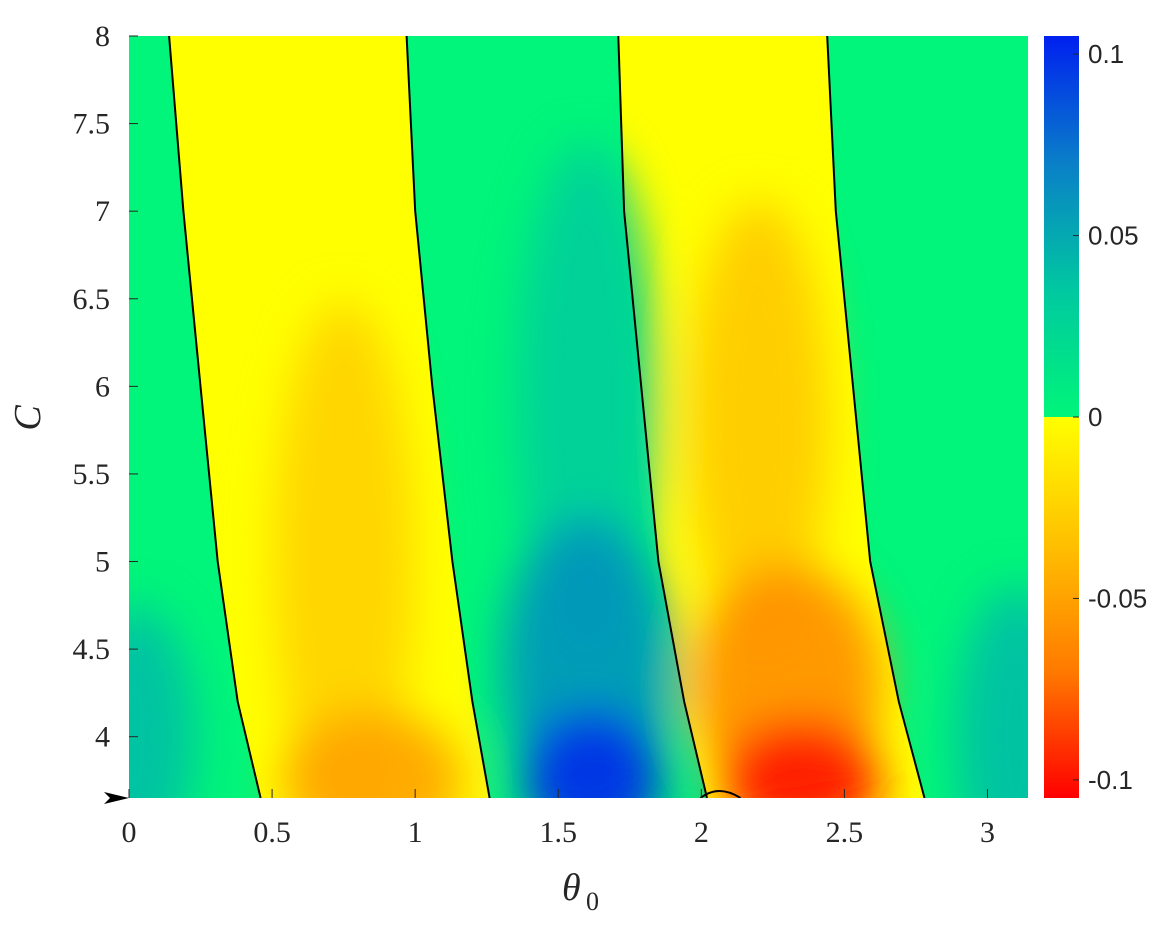 This screenshot has width=1172, height=938. I want to click on y-tick-label: 6, so click(102, 386).